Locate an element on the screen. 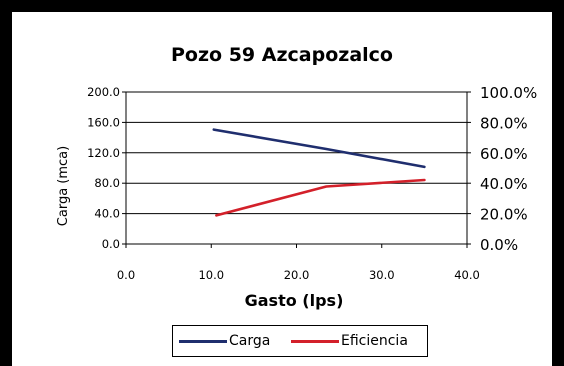 The image size is (564, 366). series-line-carga is located at coordinates (319, 148).